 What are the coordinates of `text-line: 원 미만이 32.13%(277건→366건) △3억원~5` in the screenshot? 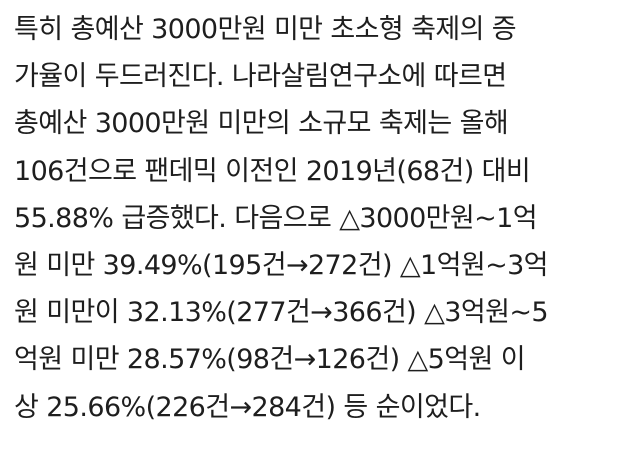 It's located at (281, 313).